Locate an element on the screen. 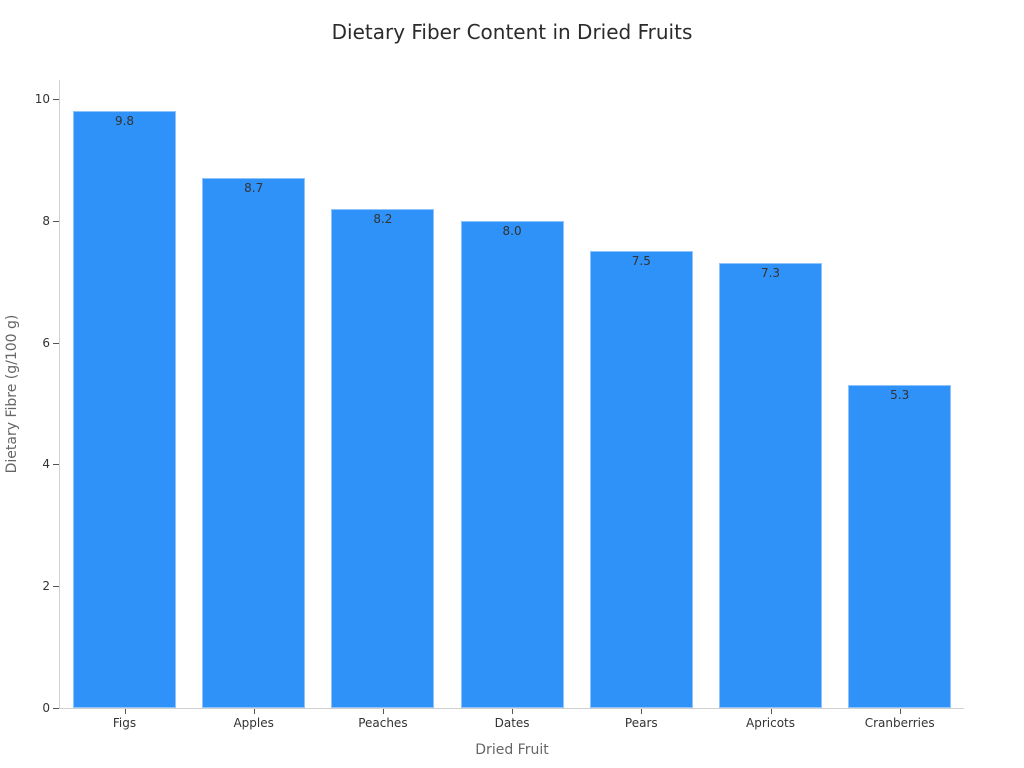  bar-figs: 9.8 is located at coordinates (124, 409).